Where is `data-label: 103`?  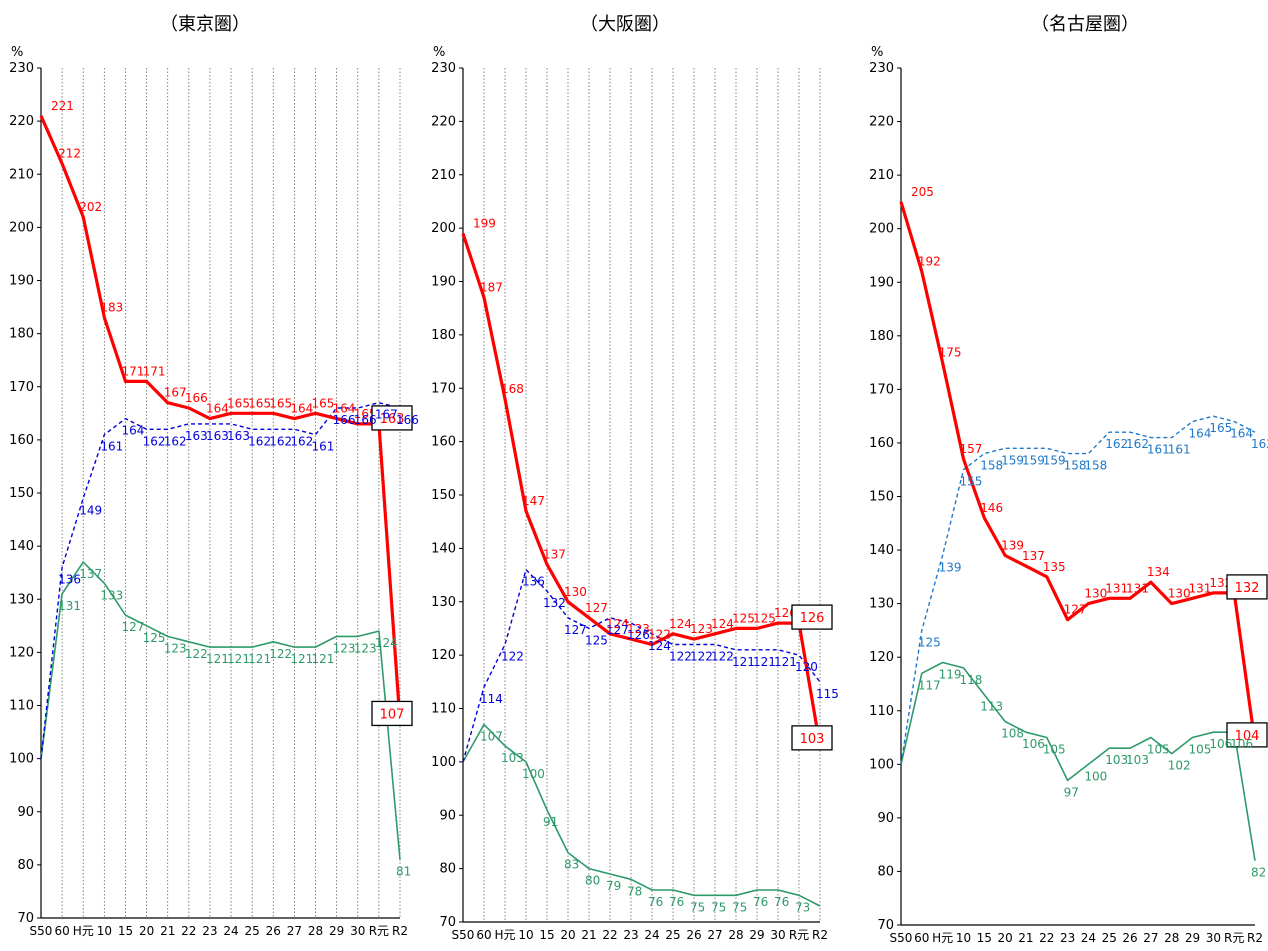 data-label: 103 is located at coordinates (512, 758).